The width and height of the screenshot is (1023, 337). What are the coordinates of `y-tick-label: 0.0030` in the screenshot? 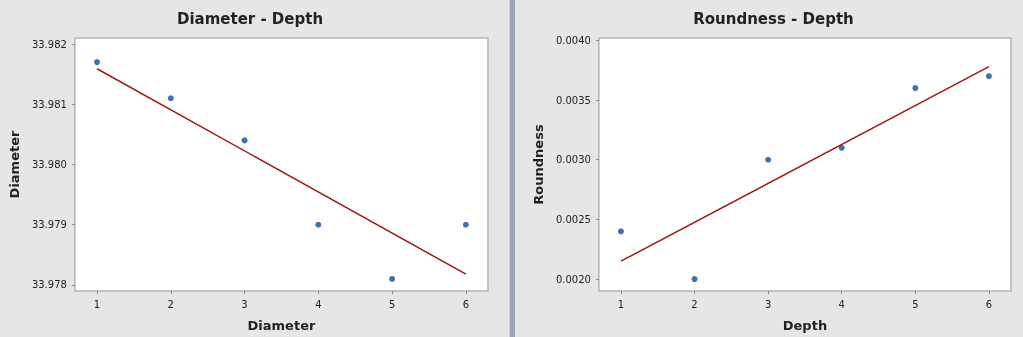 It's located at (573, 160).